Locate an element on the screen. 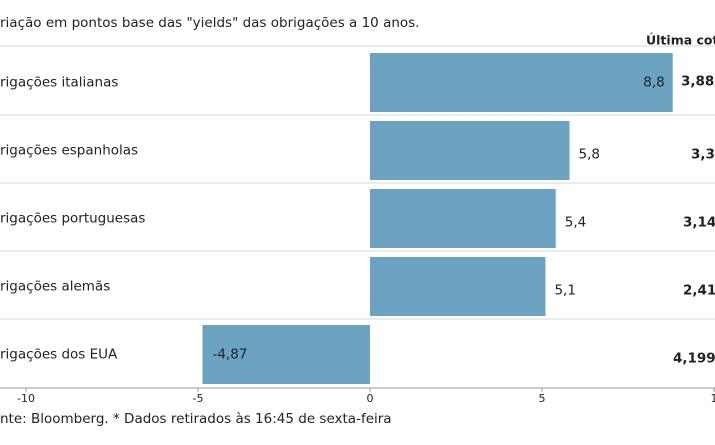 The height and width of the screenshot is (445, 715). side-value: 3,888 is located at coordinates (698, 82).